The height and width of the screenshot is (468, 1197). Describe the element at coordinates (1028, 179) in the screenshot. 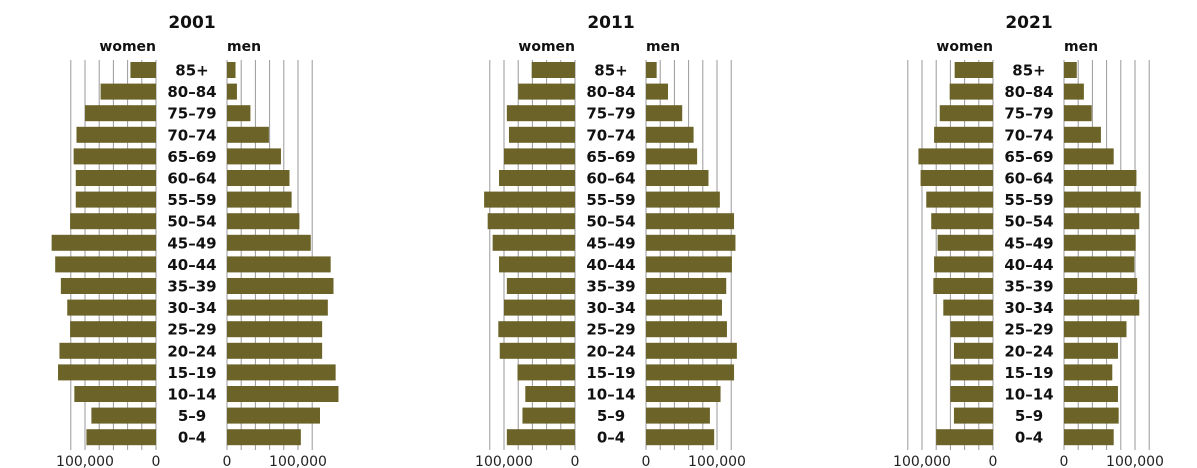

I see `age-group-label: 60–64` at that location.